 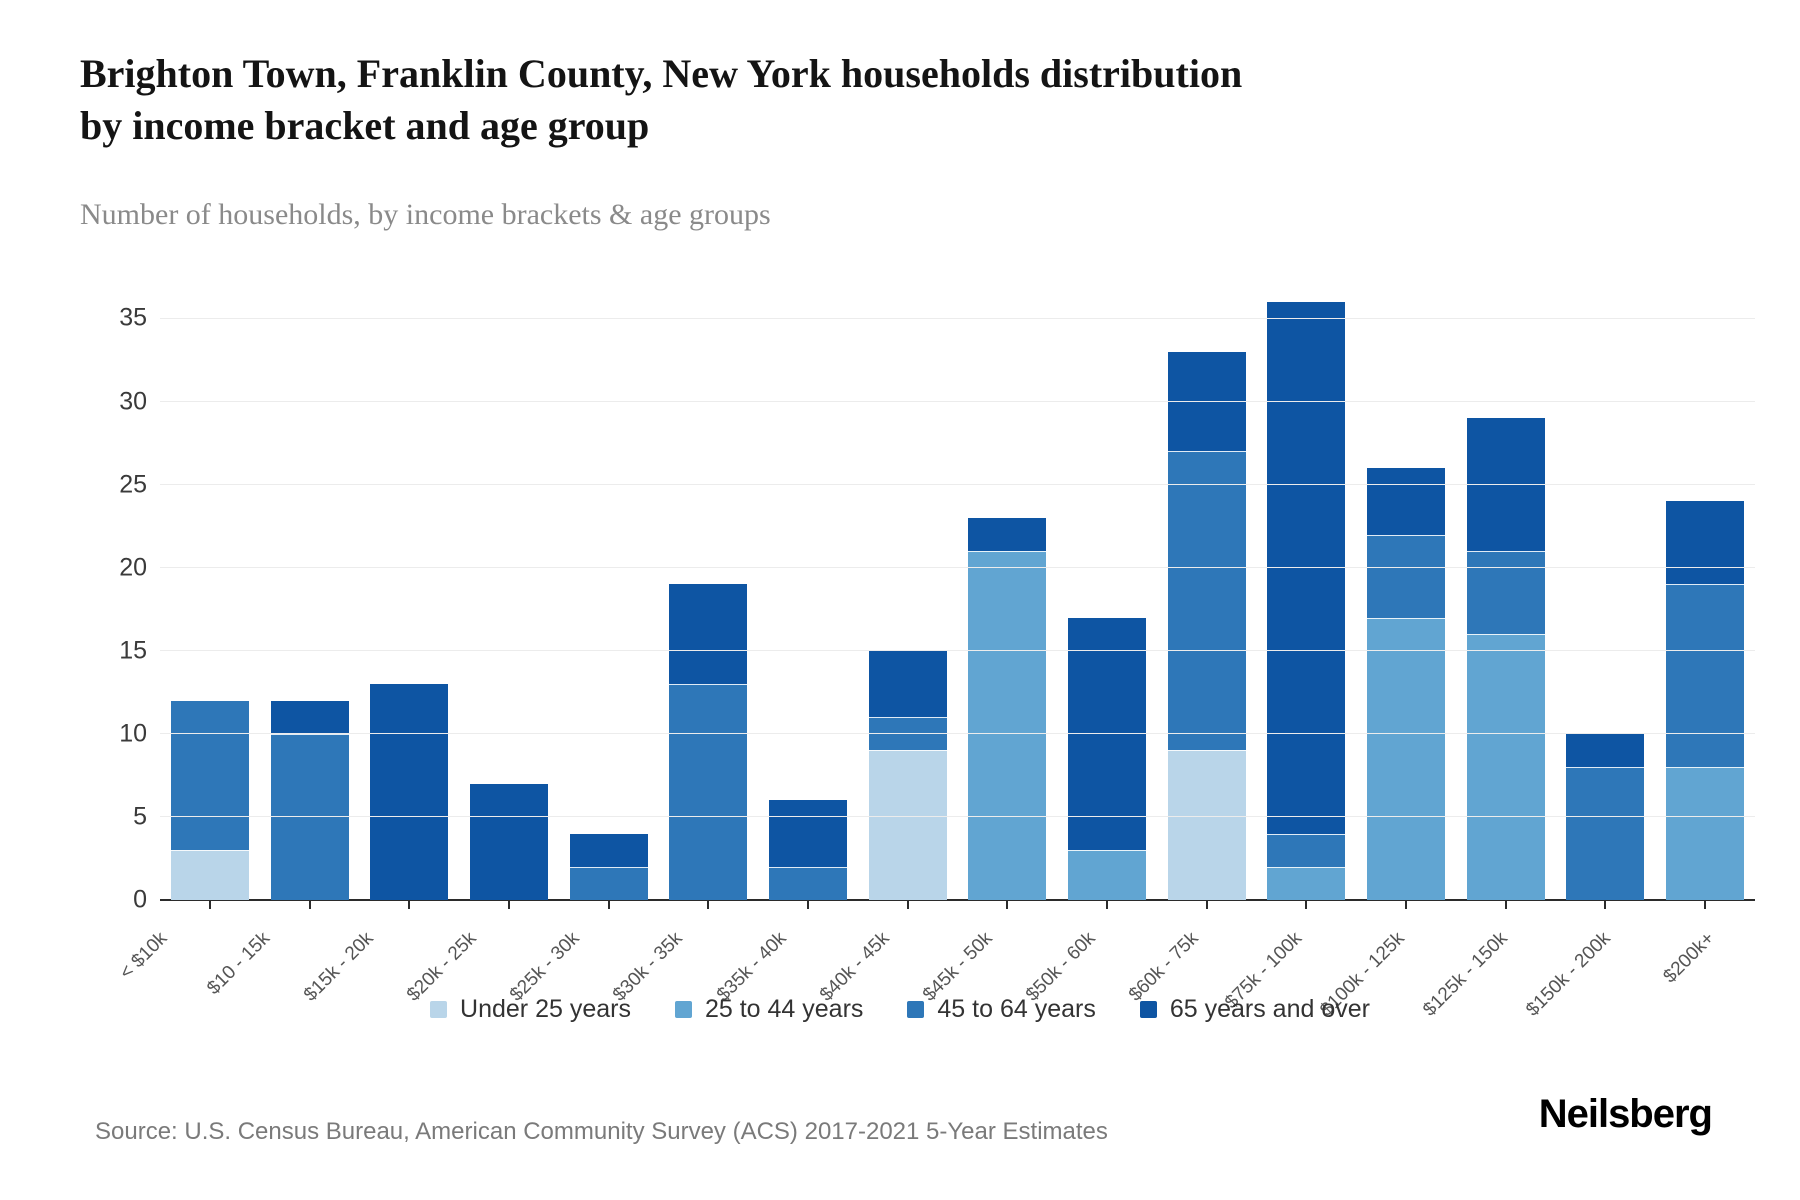 What do you see at coordinates (957, 900) in the screenshot?
I see `x-axis-line` at bounding box center [957, 900].